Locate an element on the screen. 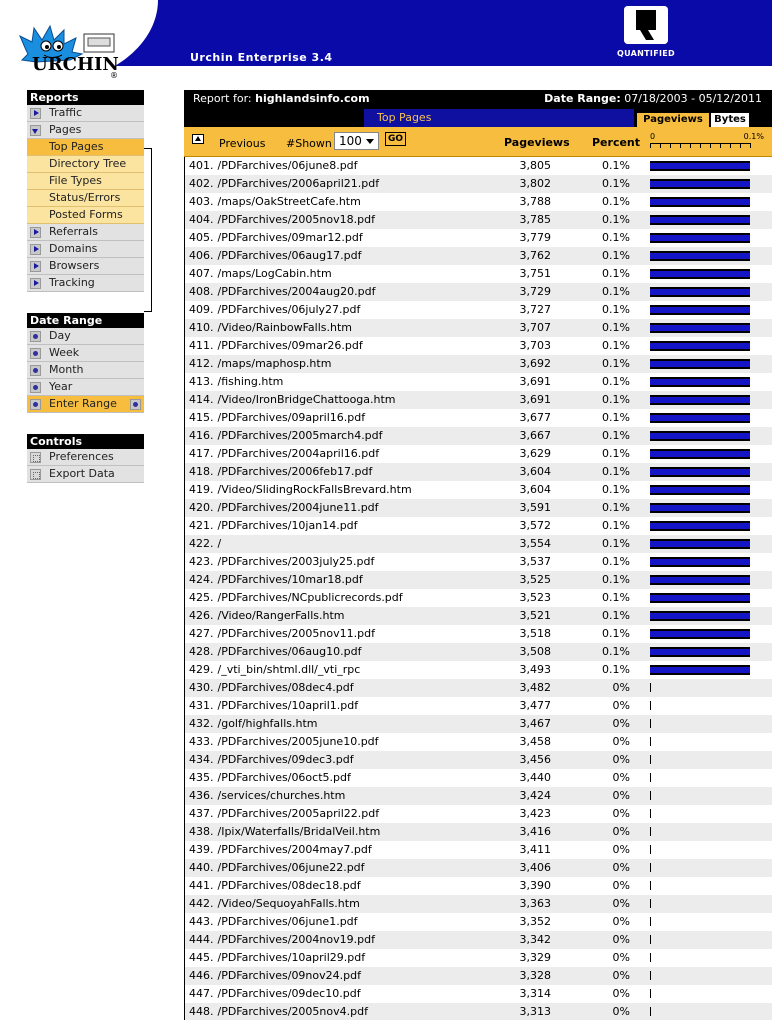 The width and height of the screenshot is (772, 1020). page-path: /Video/RainbowFalls.htm is located at coordinates (285, 327).